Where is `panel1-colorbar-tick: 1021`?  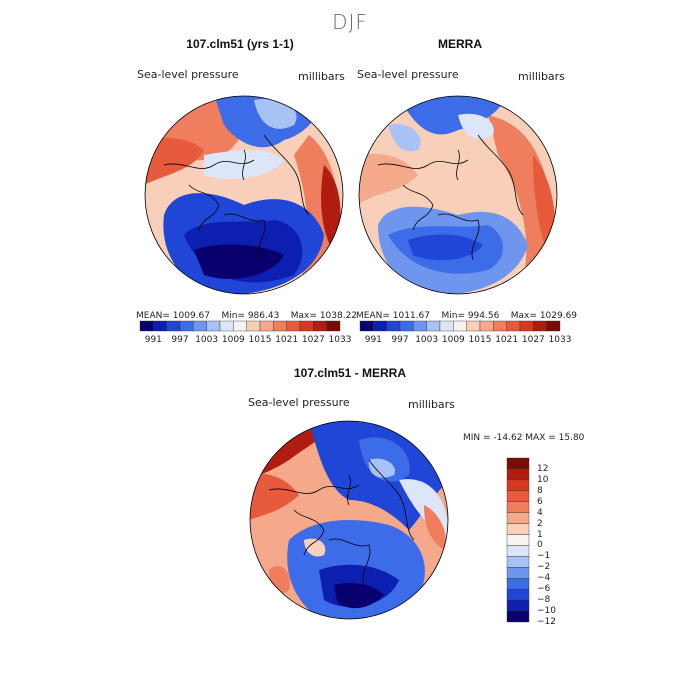 panel1-colorbar-tick: 1021 is located at coordinates (287, 340).